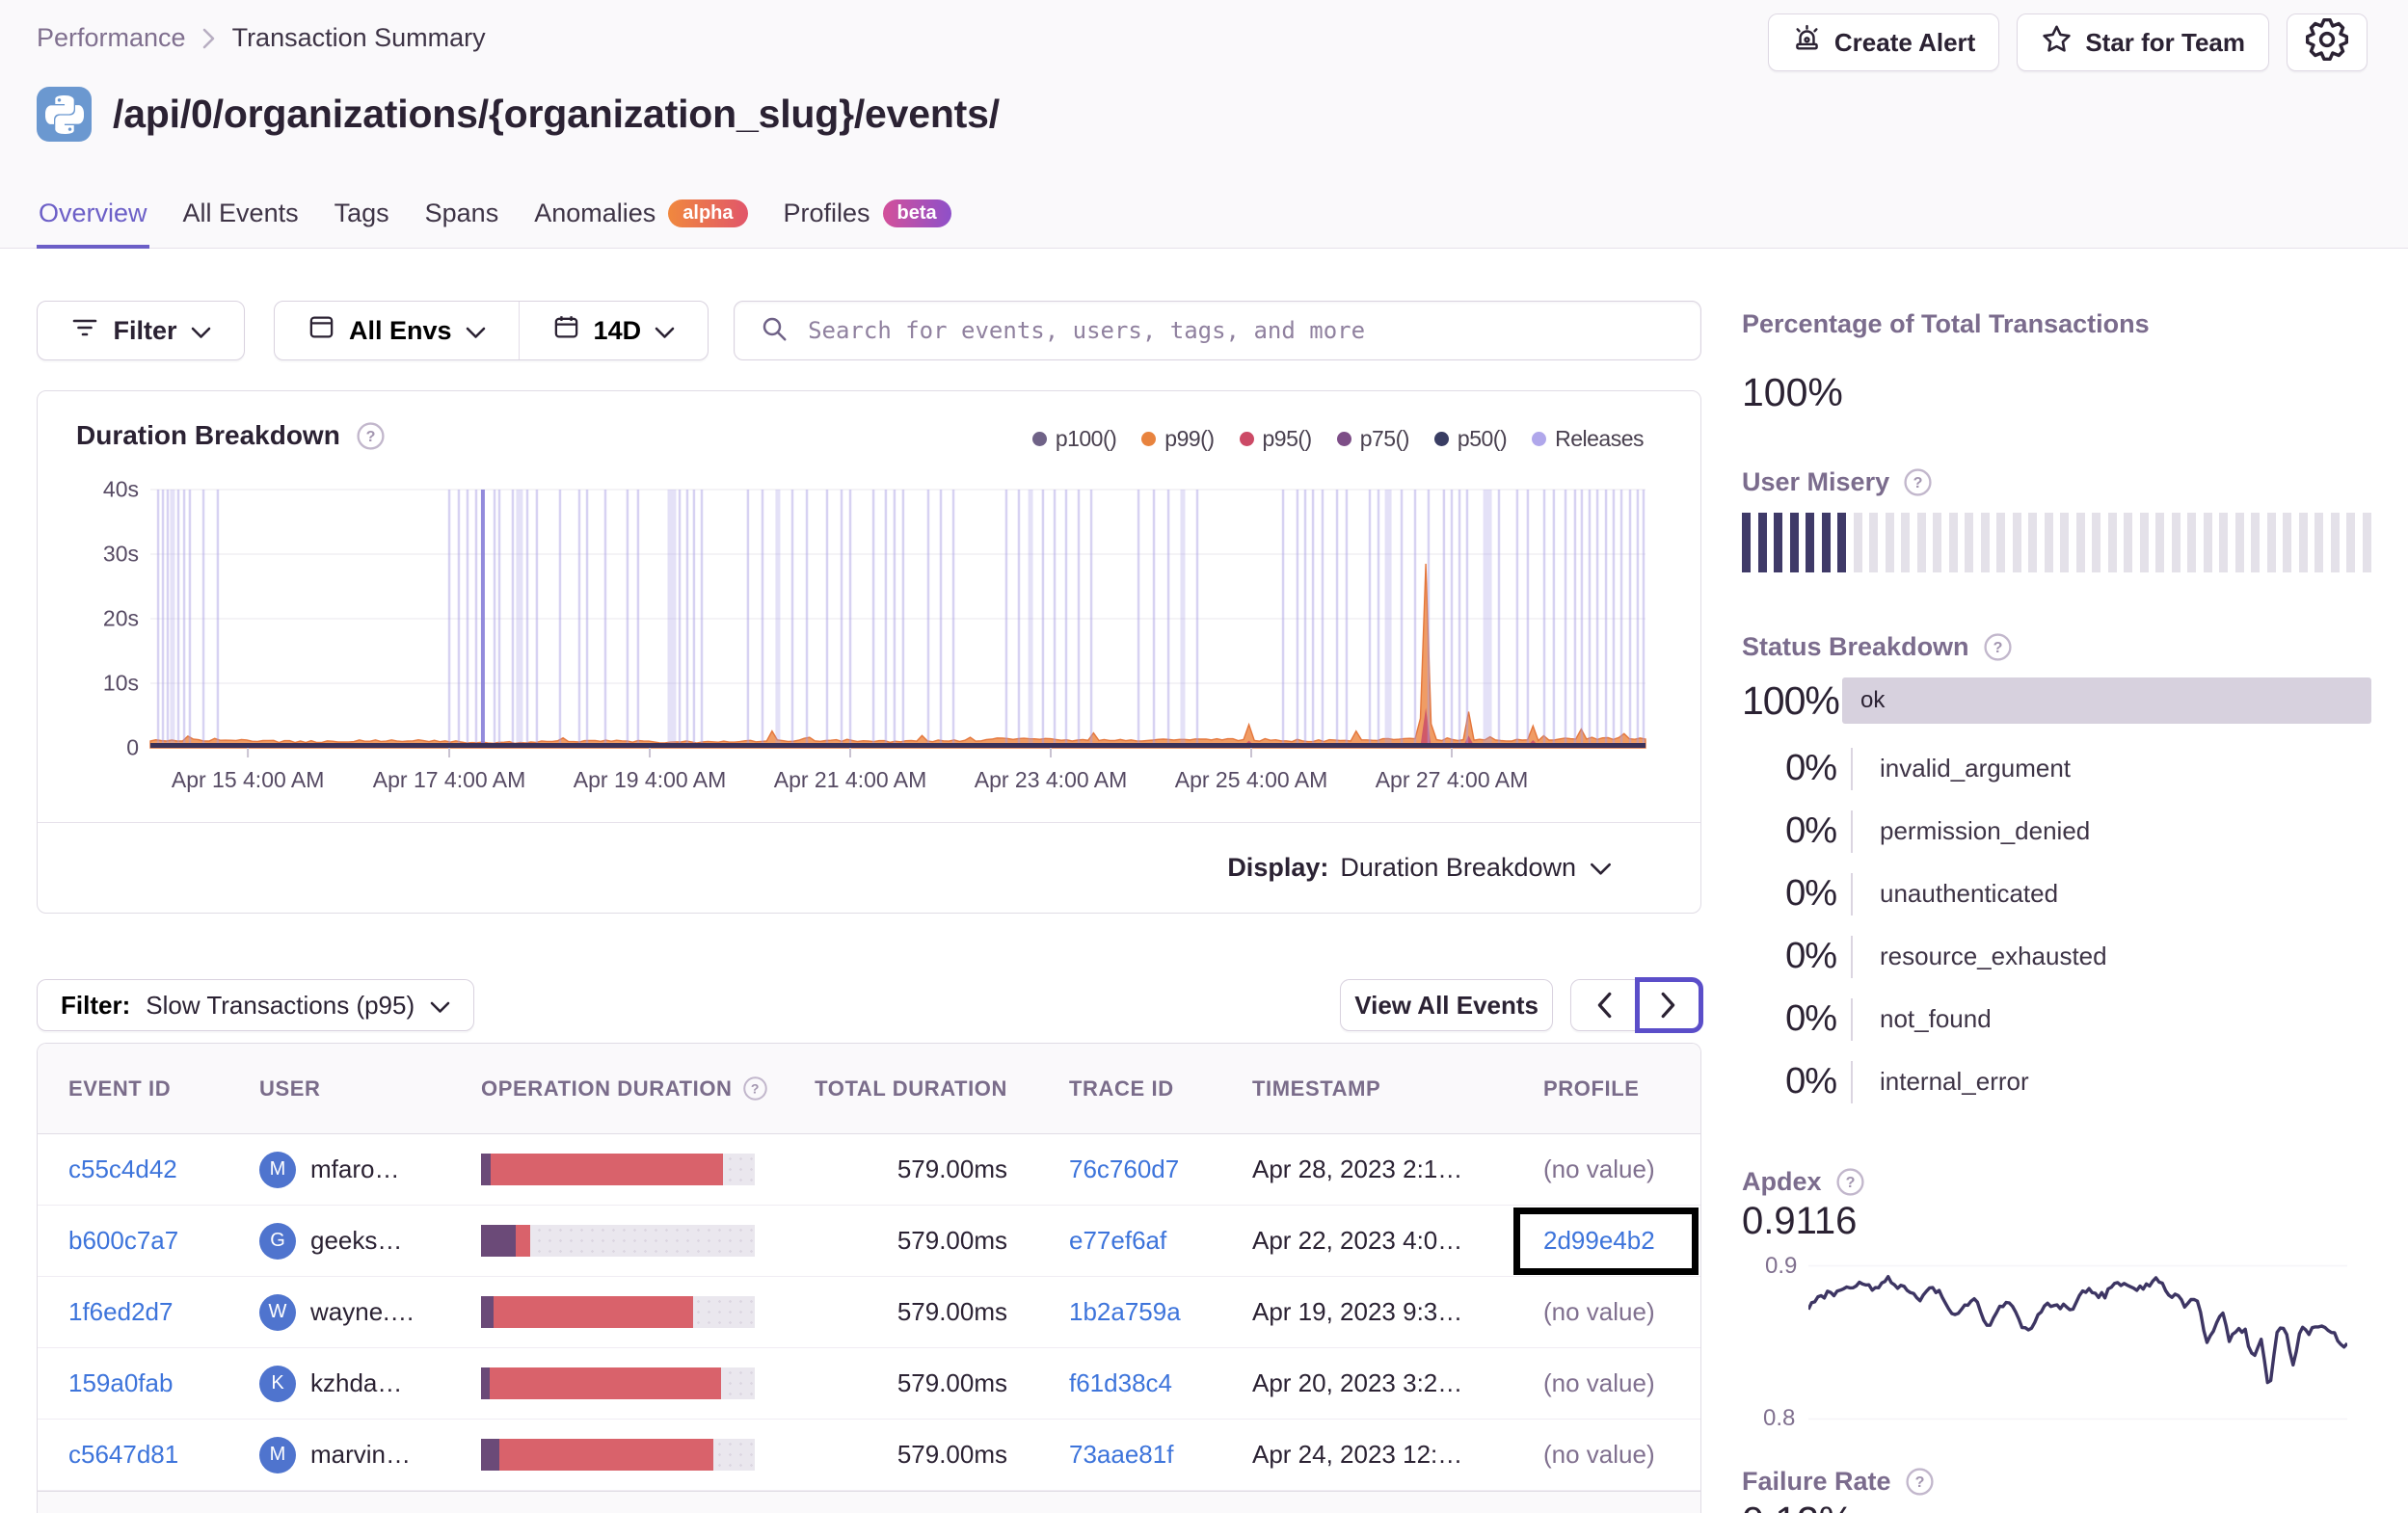 The width and height of the screenshot is (2408, 1513). I want to click on display-selector: Duration Breakdown, so click(1476, 868).